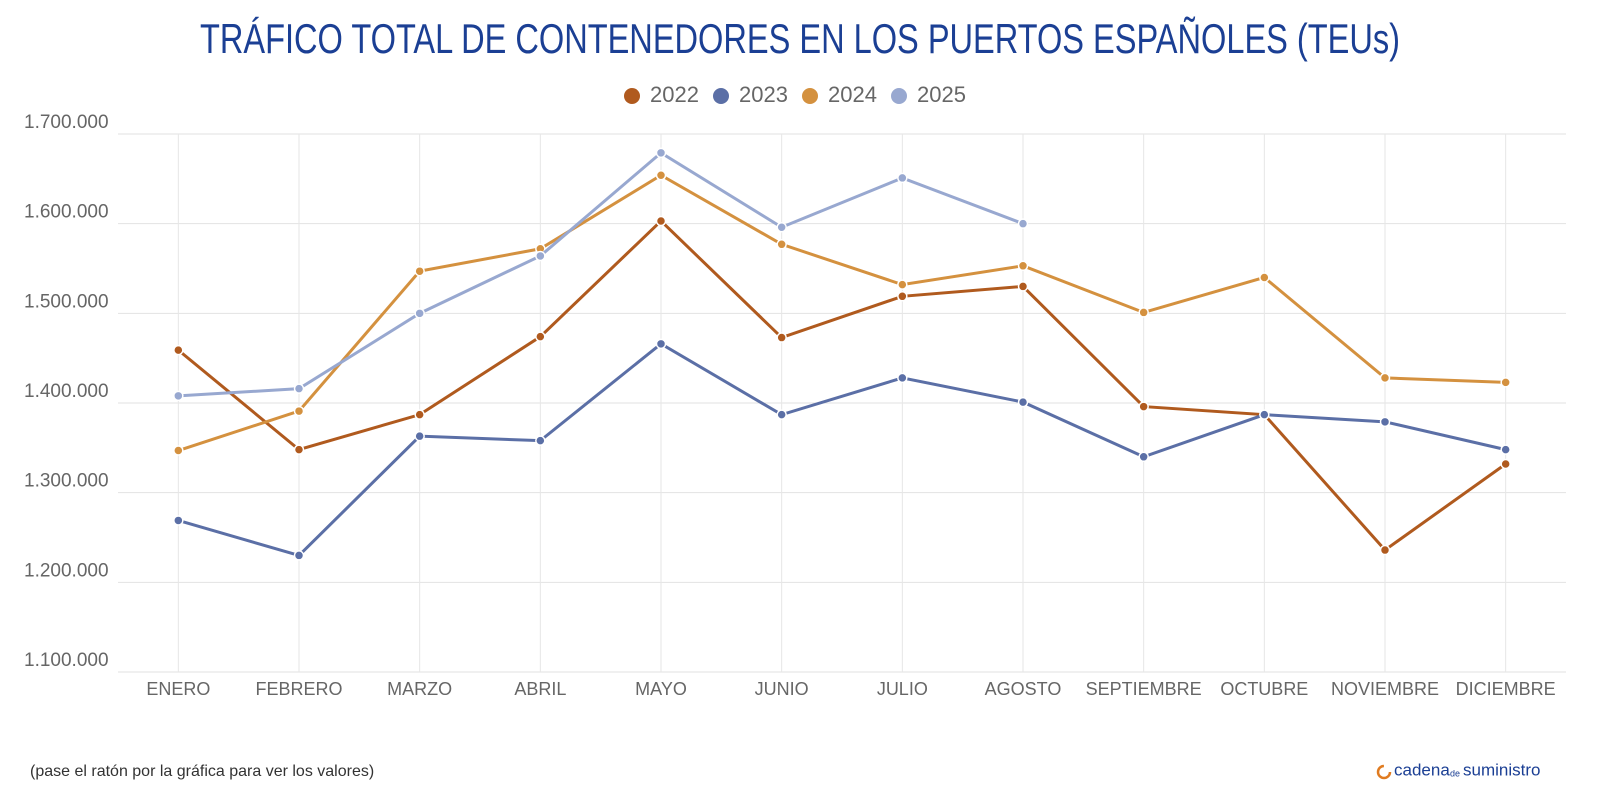 The image size is (1600, 800). I want to click on x-tick-label: ENERO, so click(178, 689).